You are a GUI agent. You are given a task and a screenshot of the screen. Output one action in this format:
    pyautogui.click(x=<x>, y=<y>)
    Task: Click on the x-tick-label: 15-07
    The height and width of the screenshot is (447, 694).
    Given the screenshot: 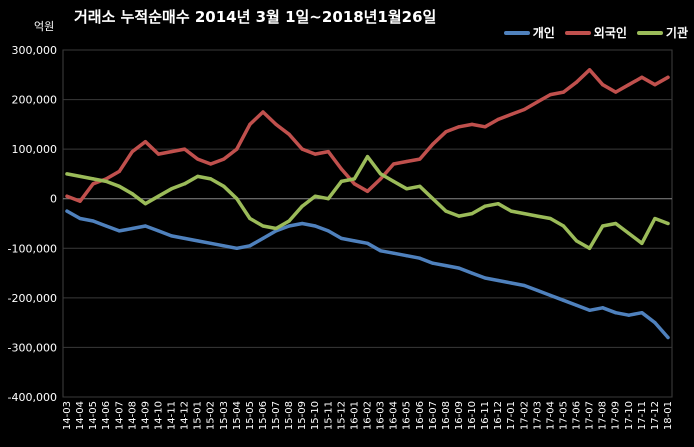 What is the action you would take?
    pyautogui.click(x=276, y=415)
    